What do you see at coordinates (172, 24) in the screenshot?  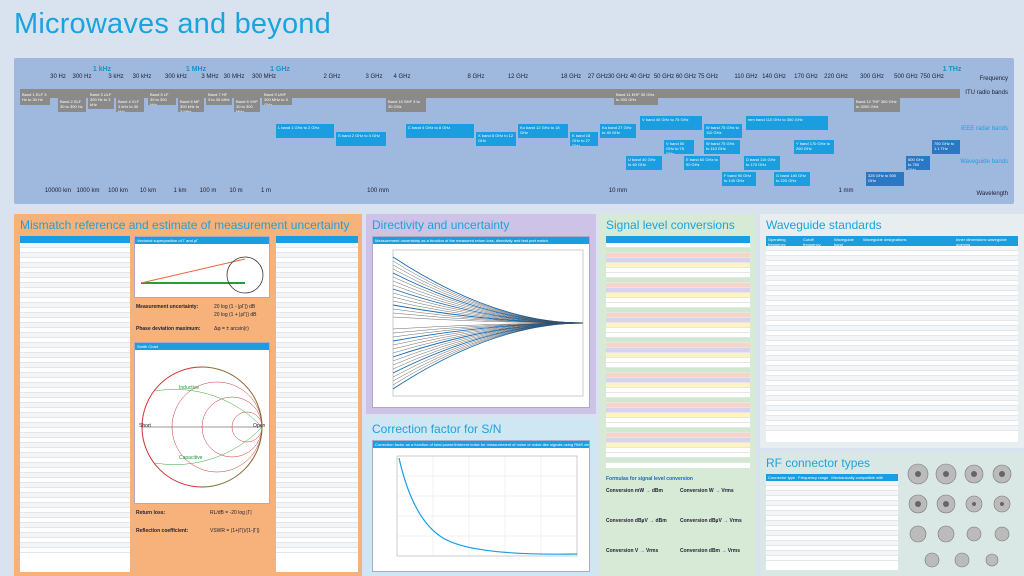 I see `page-title: Microwaves and beyond` at bounding box center [172, 24].